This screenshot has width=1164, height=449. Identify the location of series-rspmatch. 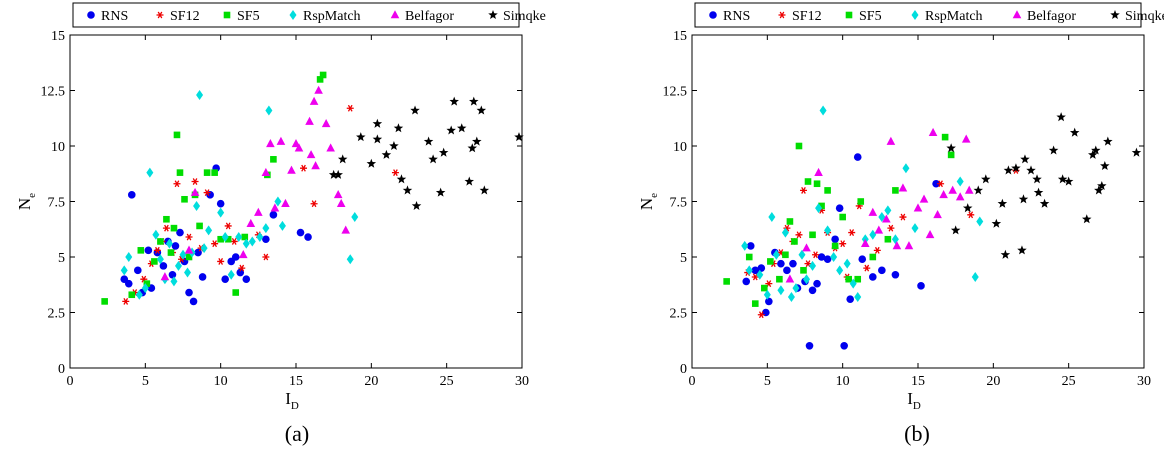
(239, 194).